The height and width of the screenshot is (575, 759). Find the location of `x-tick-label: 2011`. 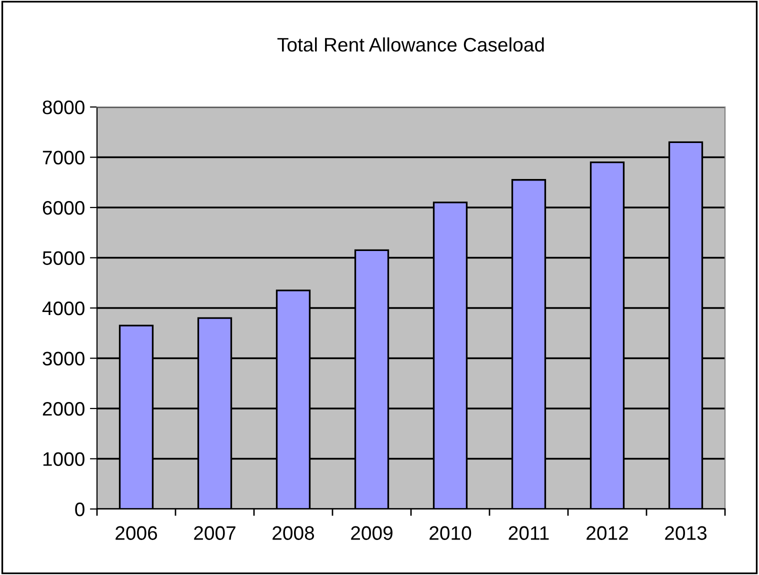

x-tick-label: 2011 is located at coordinates (528, 533).